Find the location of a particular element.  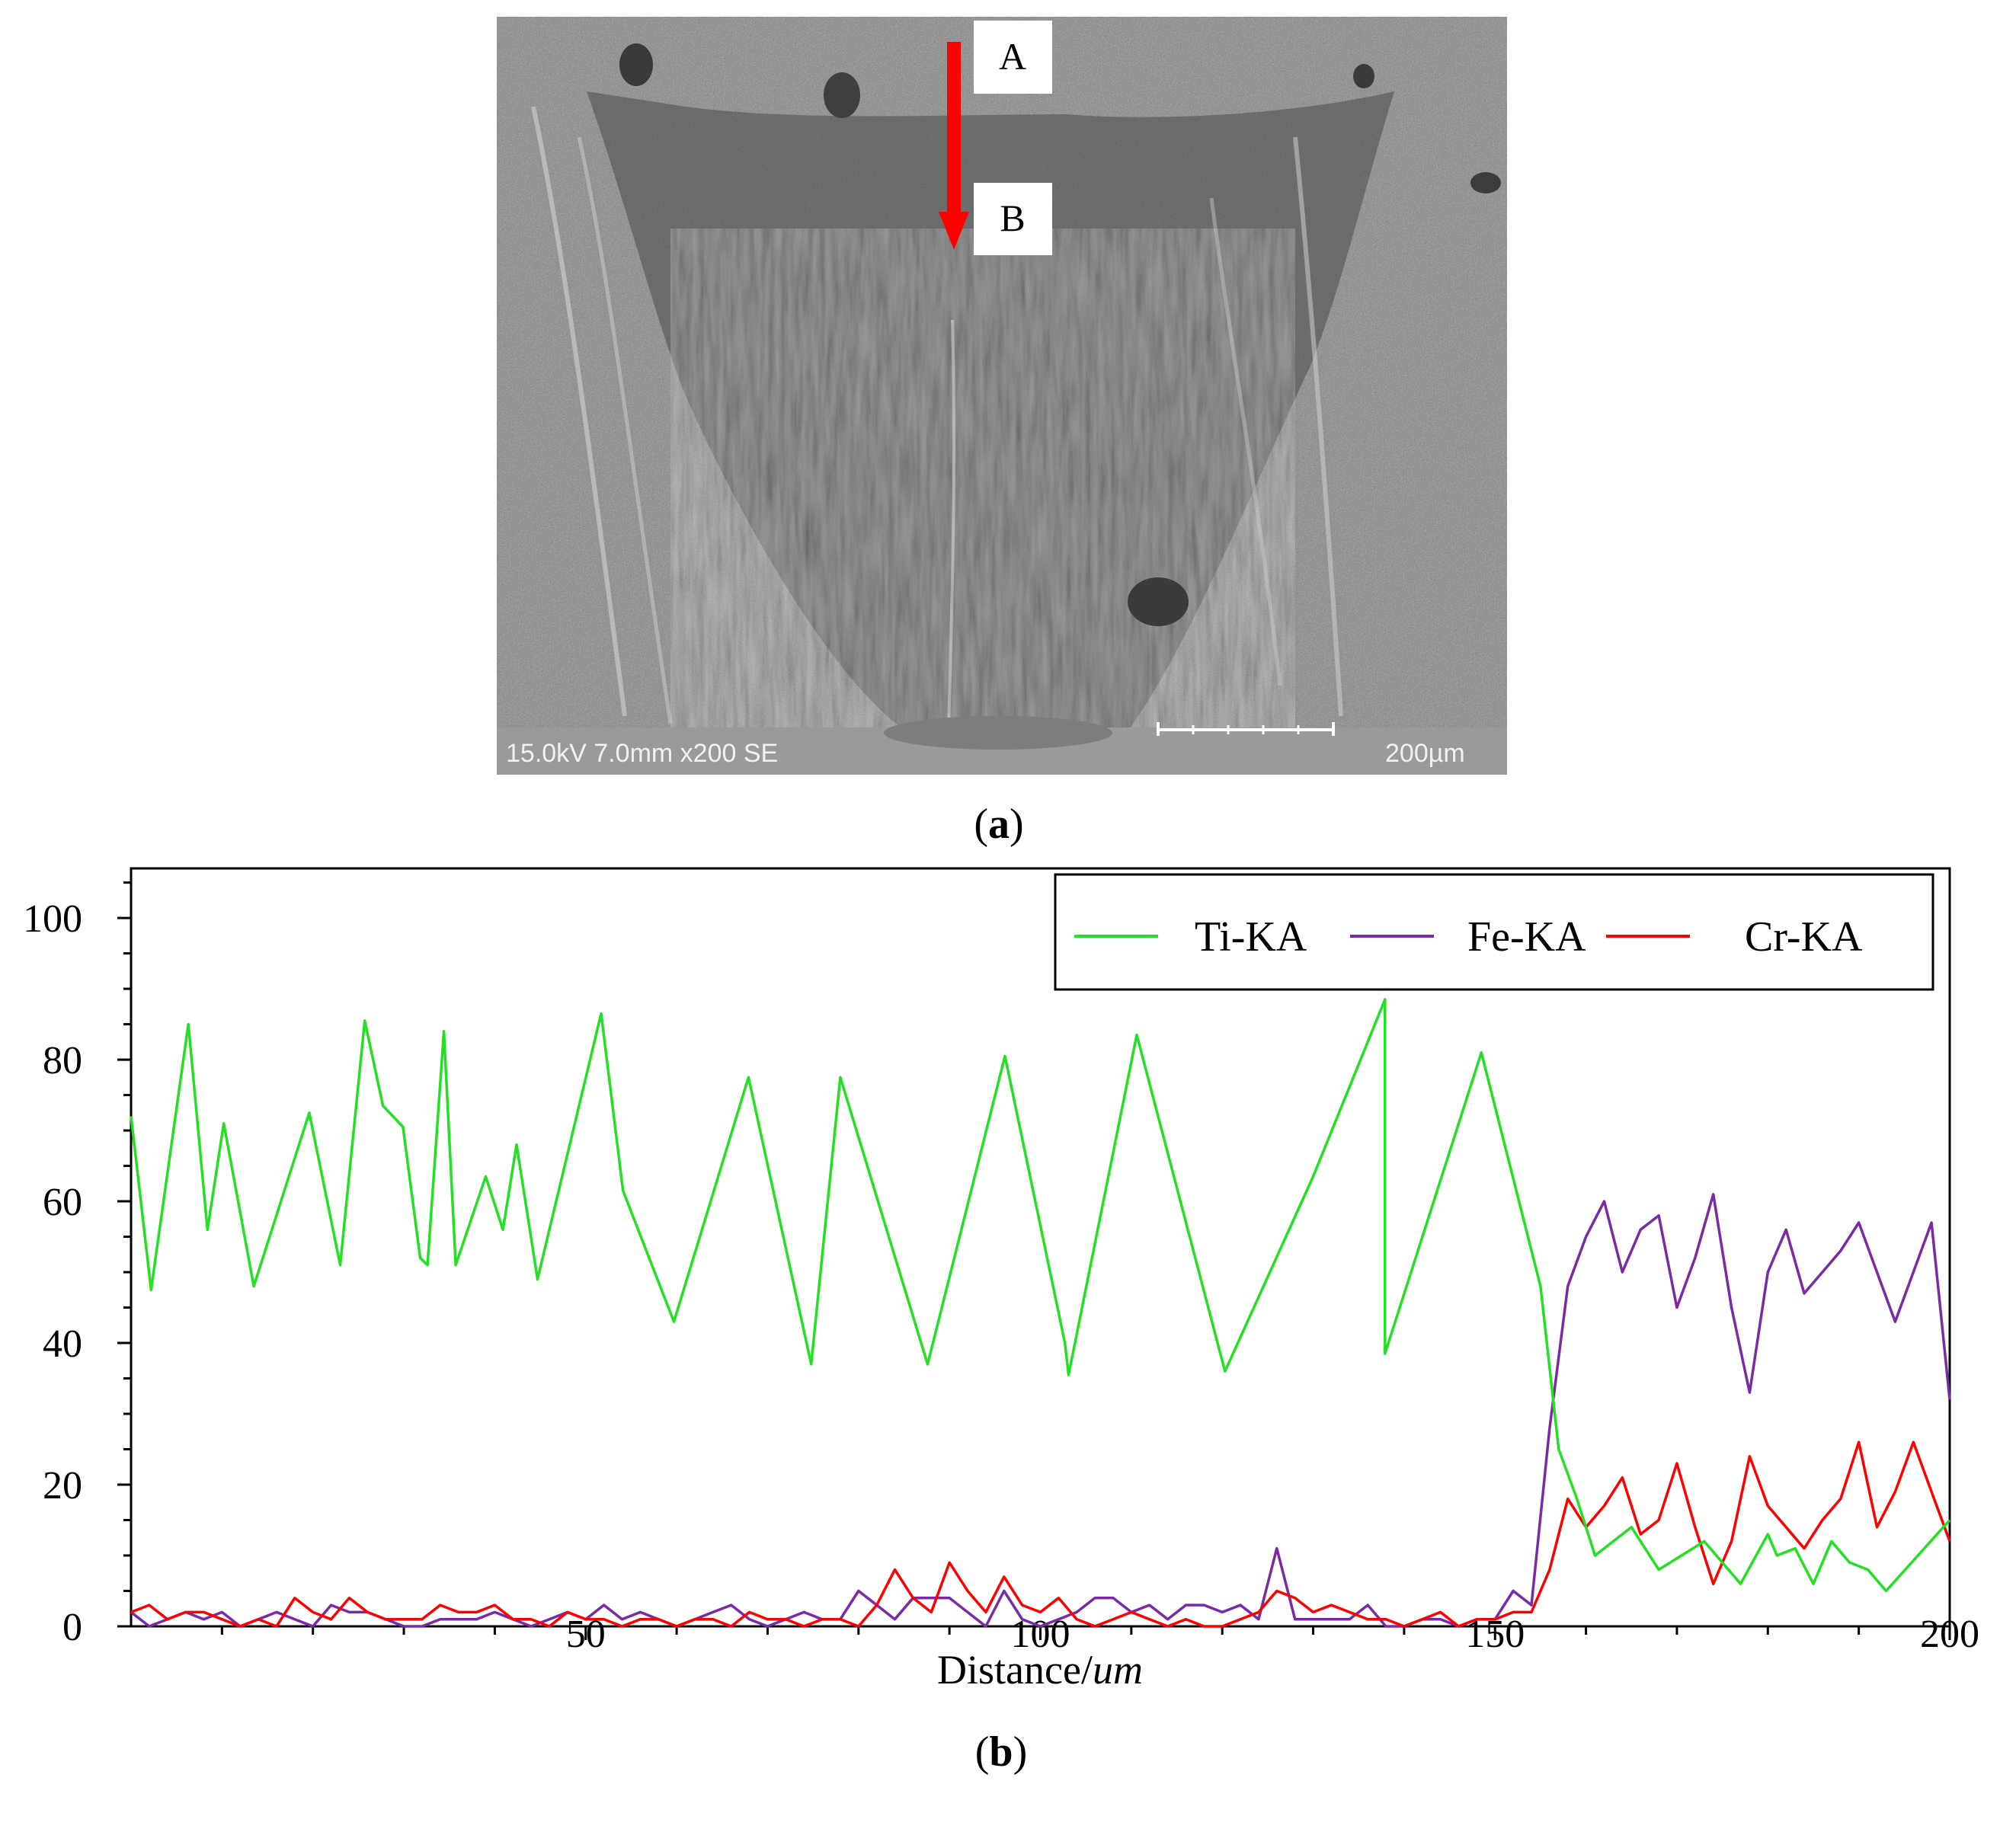

y-tick-label: 100 is located at coordinates (52, 919).